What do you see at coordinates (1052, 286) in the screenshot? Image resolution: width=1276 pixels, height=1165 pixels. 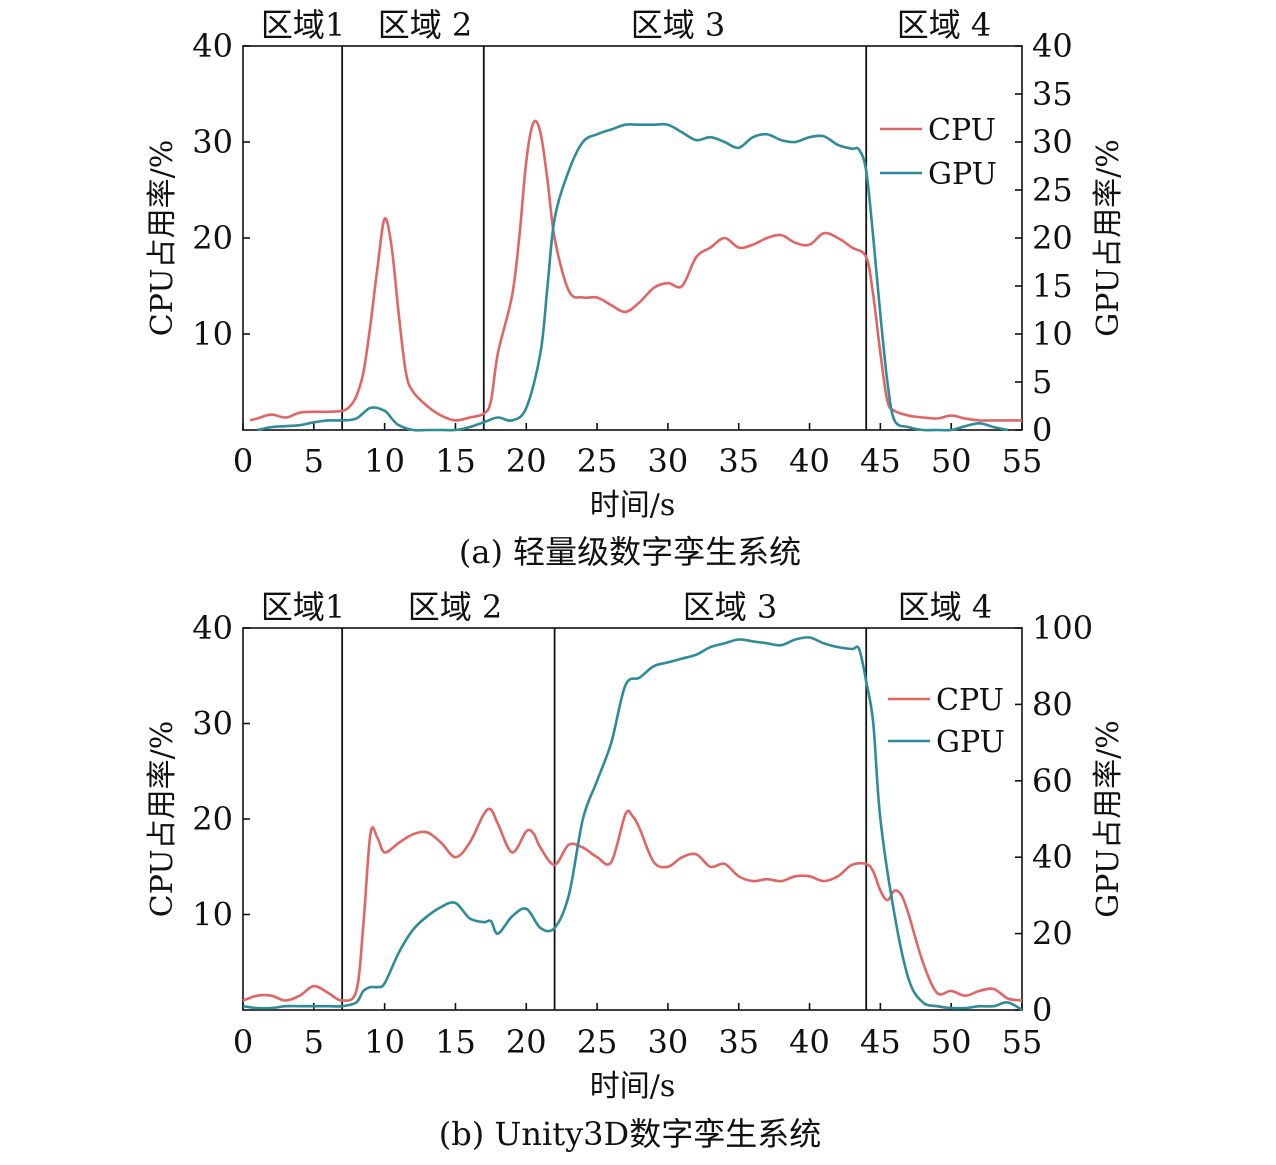 I see `y-right-tick-label: 15` at bounding box center [1052, 286].